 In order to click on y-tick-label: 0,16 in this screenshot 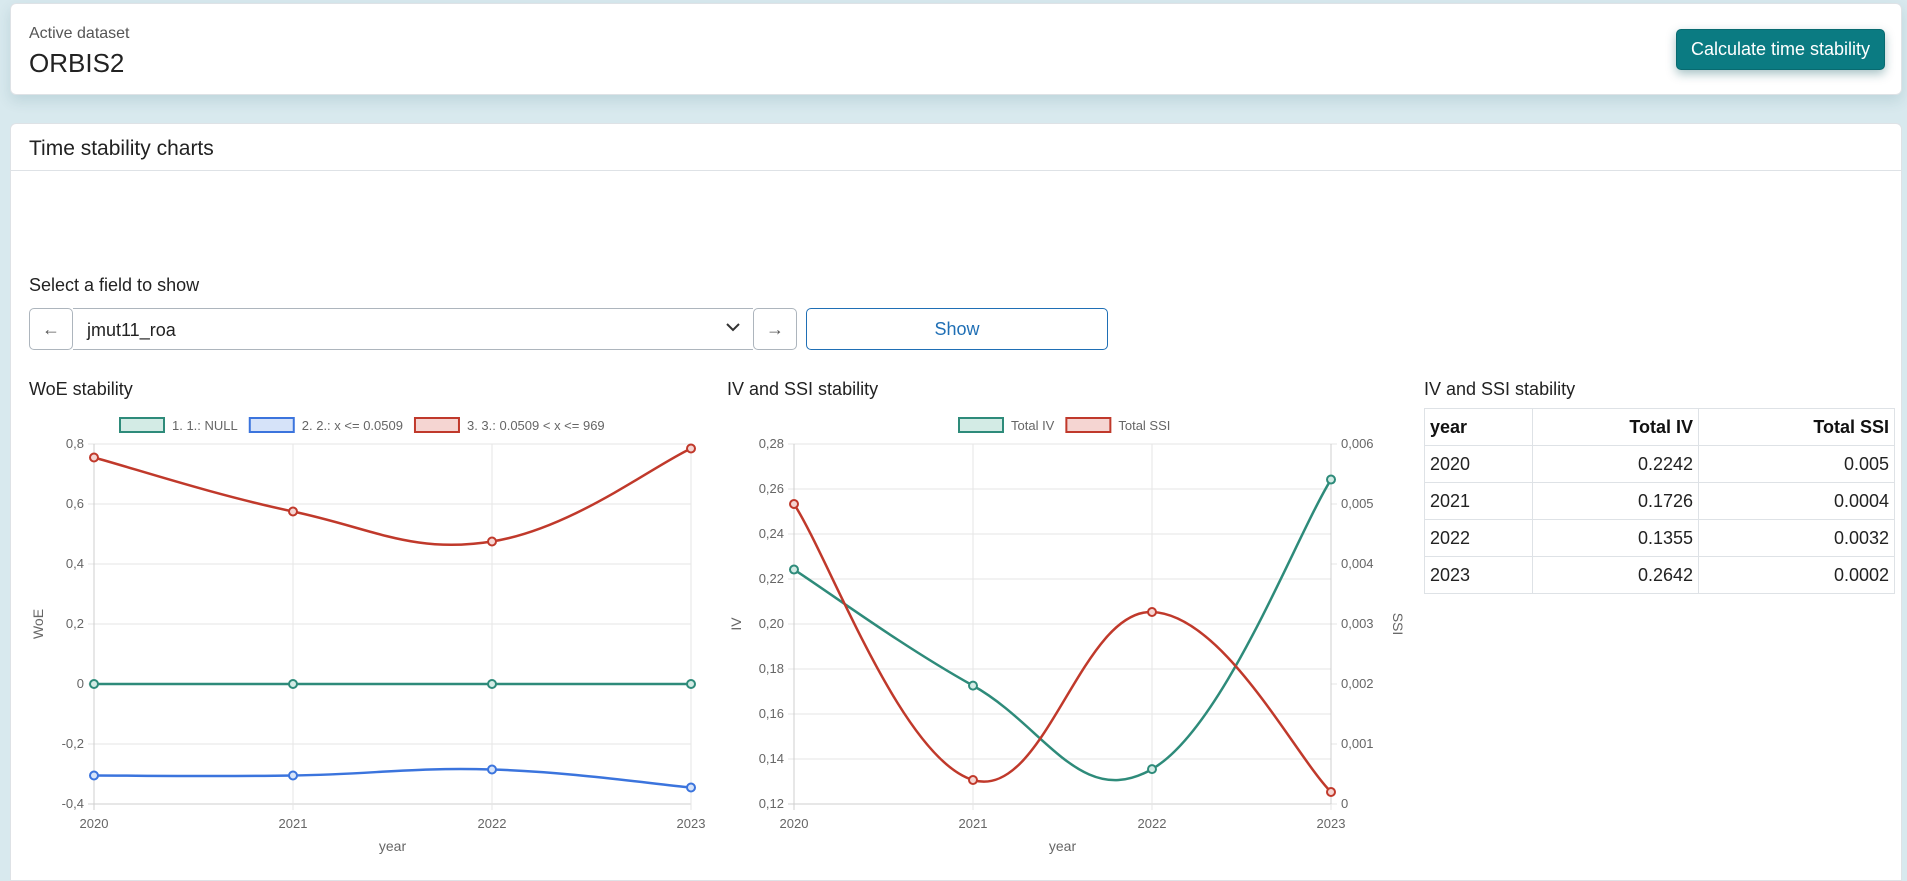, I will do `click(771, 713)`.